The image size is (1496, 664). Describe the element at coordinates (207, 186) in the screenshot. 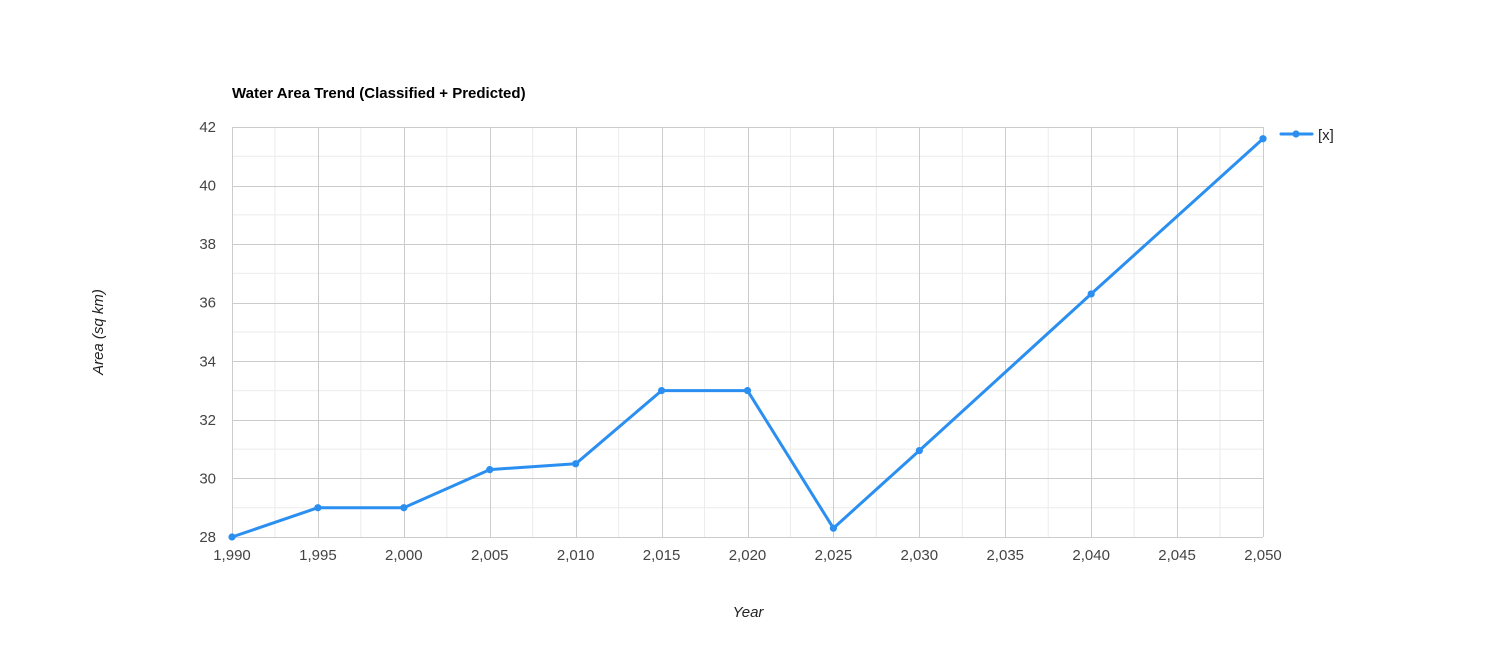

I see `y-tick-label: 40` at that location.